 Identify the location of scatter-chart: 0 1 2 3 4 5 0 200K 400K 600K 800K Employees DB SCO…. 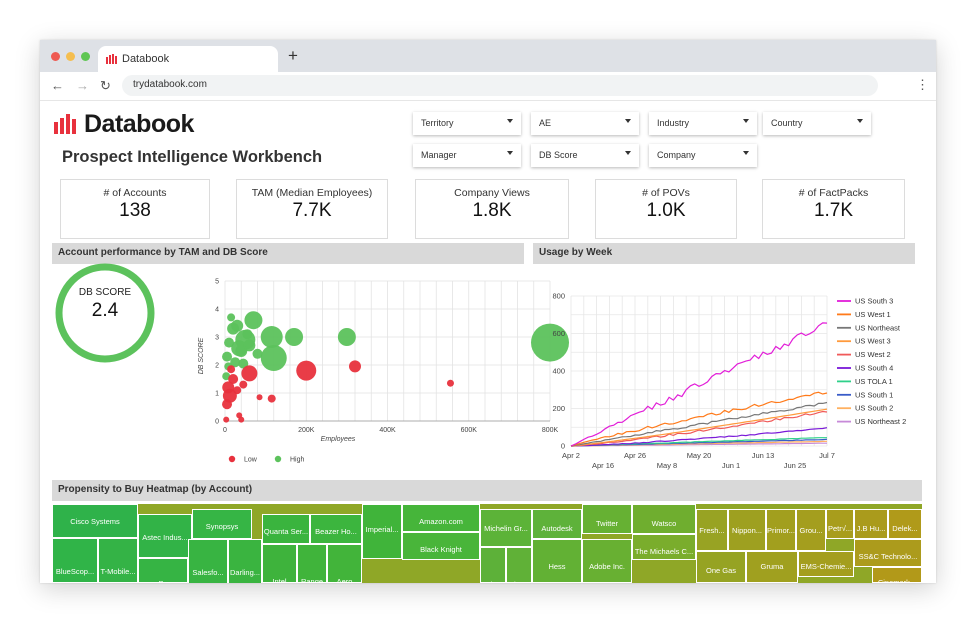
(383, 371).